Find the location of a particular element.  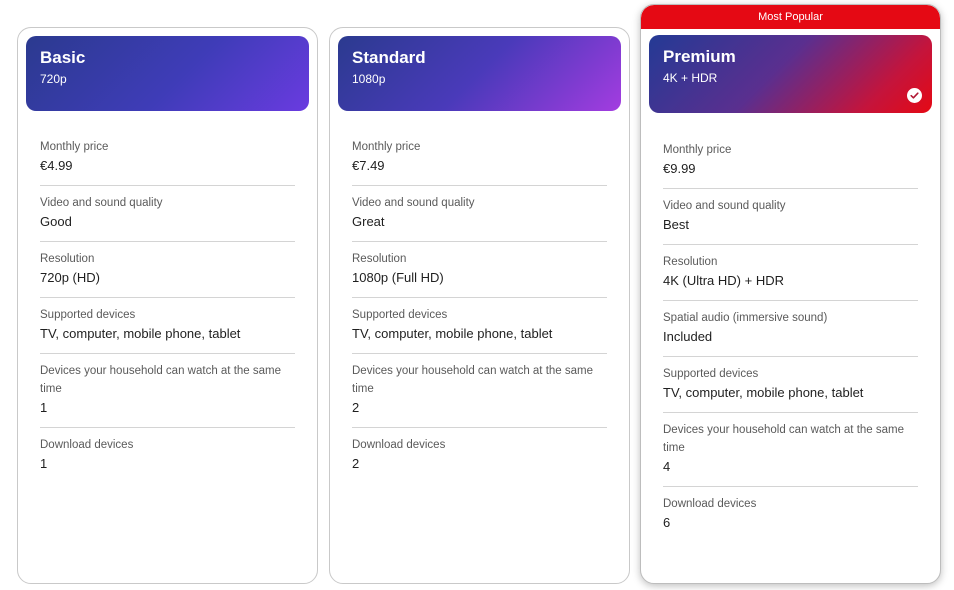

feature-row: Resolution 720p (HD) is located at coordinates (167, 270).